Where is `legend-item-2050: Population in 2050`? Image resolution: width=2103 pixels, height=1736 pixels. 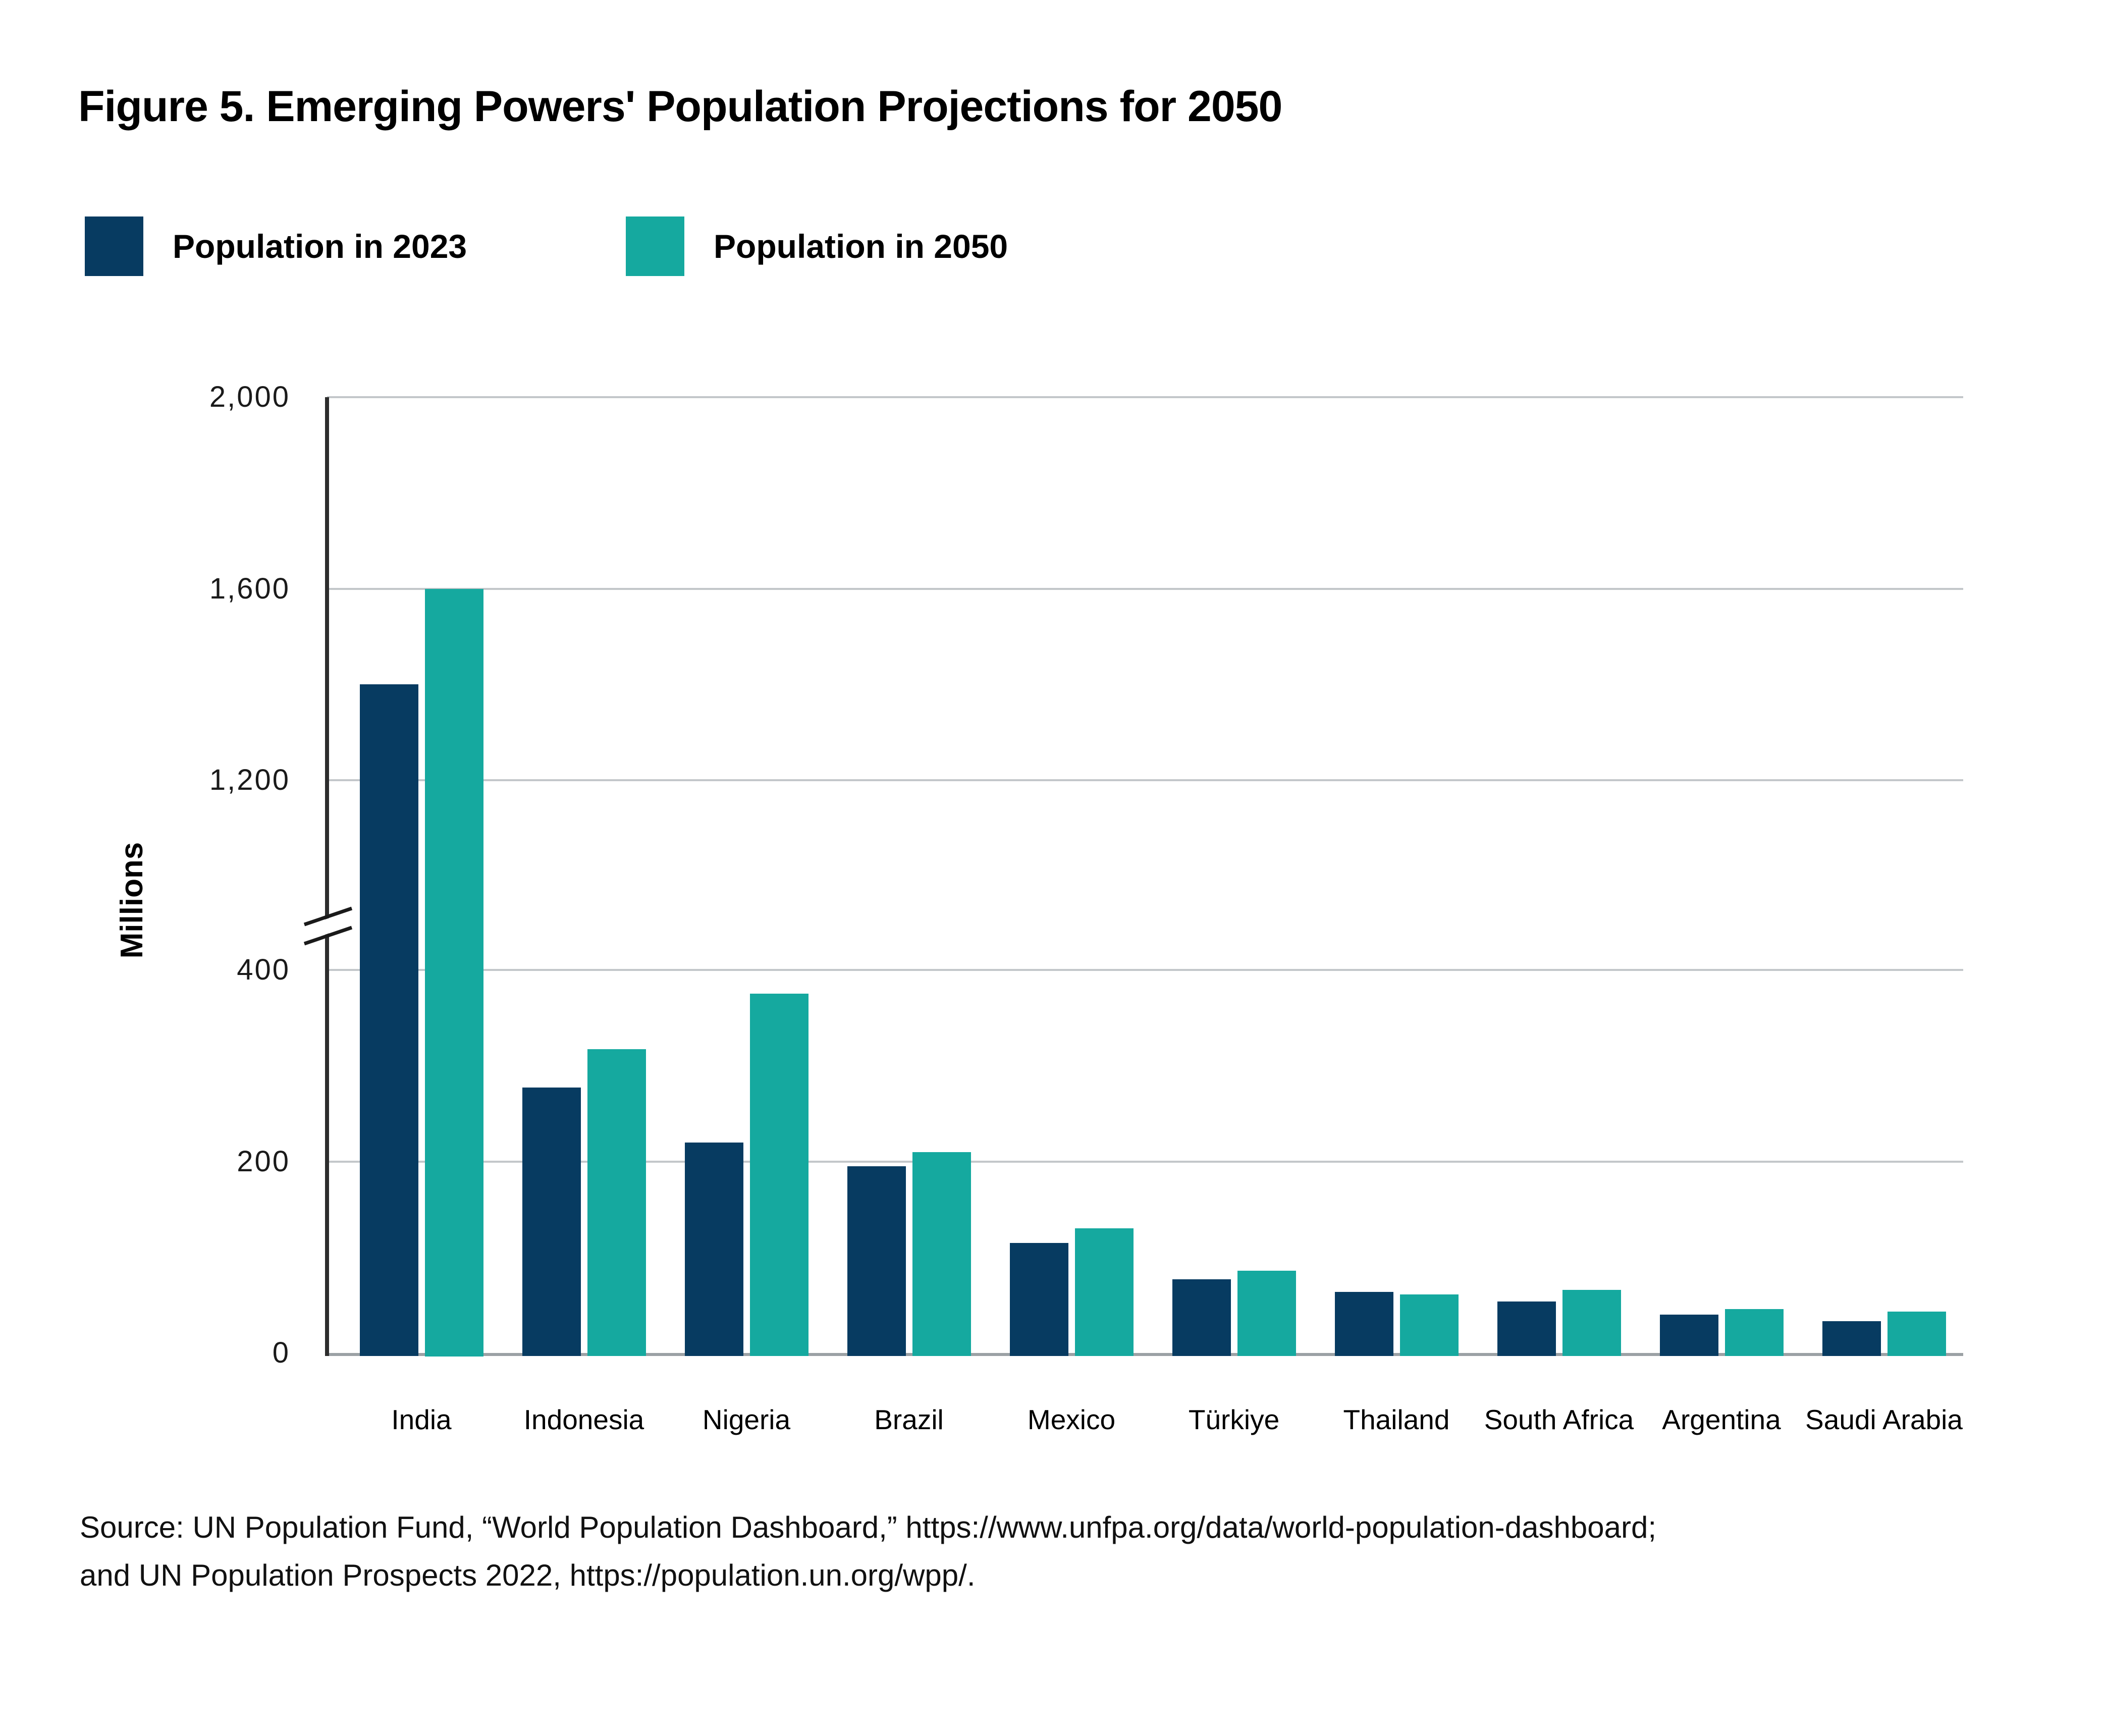
legend-item-2050: Population in 2050 is located at coordinates (817, 246).